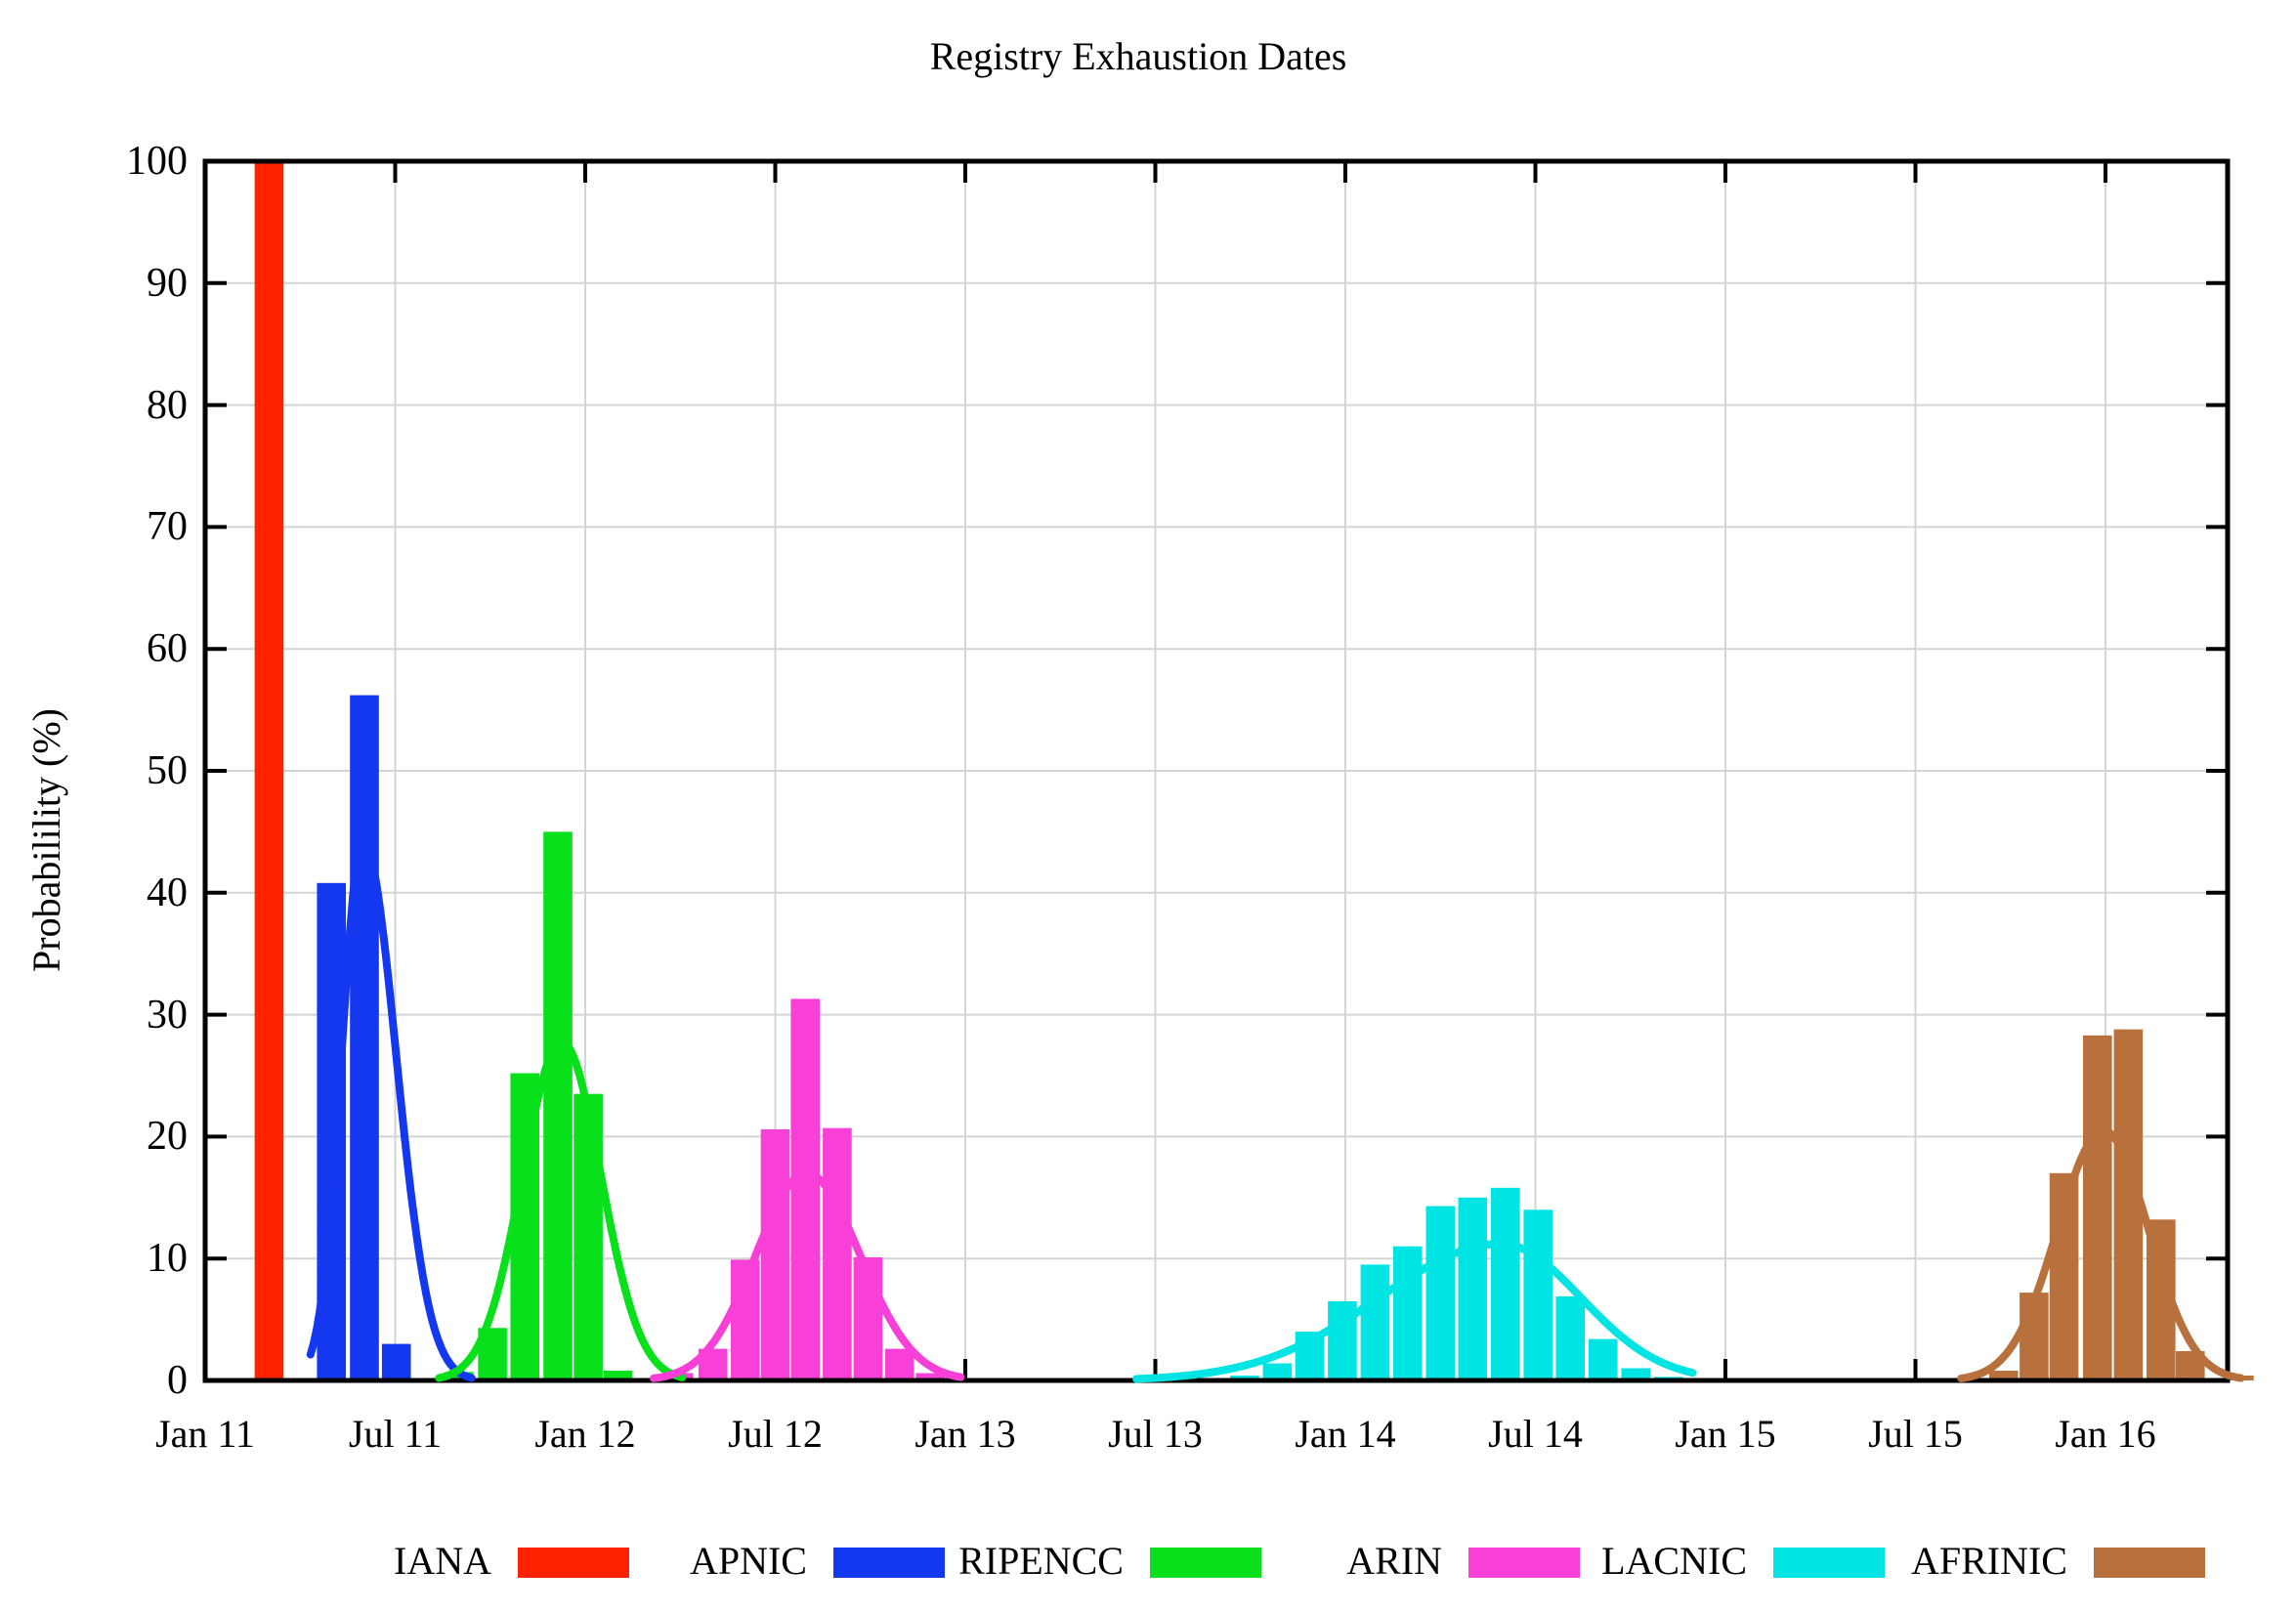 The image size is (2296, 1612). Describe the element at coordinates (443, 1561) in the screenshot. I see `legend-label-IANA: IANA` at that location.